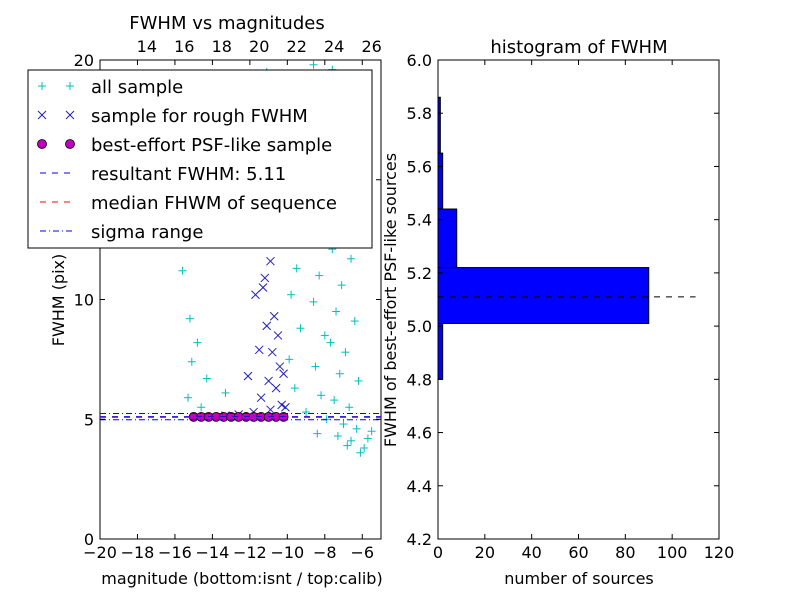  What do you see at coordinates (175, 552) in the screenshot?
I see `x-tick-label: −16` at bounding box center [175, 552].